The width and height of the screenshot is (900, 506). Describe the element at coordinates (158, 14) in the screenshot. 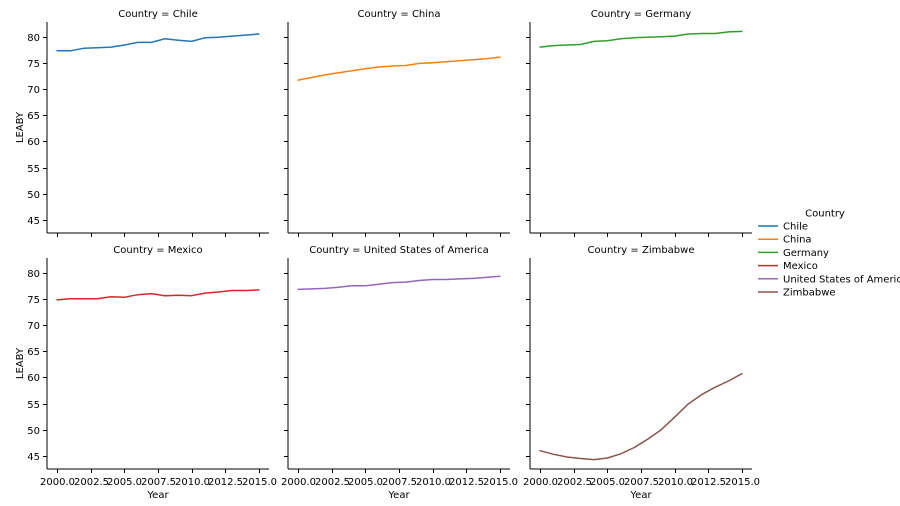

I see `panel-title-chile: Country = Chile` at that location.